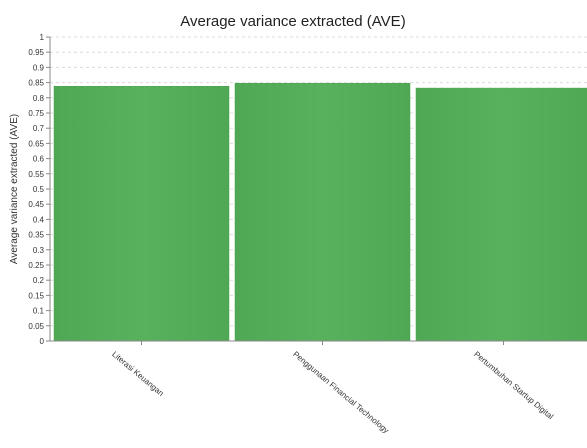  Describe the element at coordinates (340, 392) in the screenshot. I see `x-tick-label: Penggunaan Financial Technology` at that location.